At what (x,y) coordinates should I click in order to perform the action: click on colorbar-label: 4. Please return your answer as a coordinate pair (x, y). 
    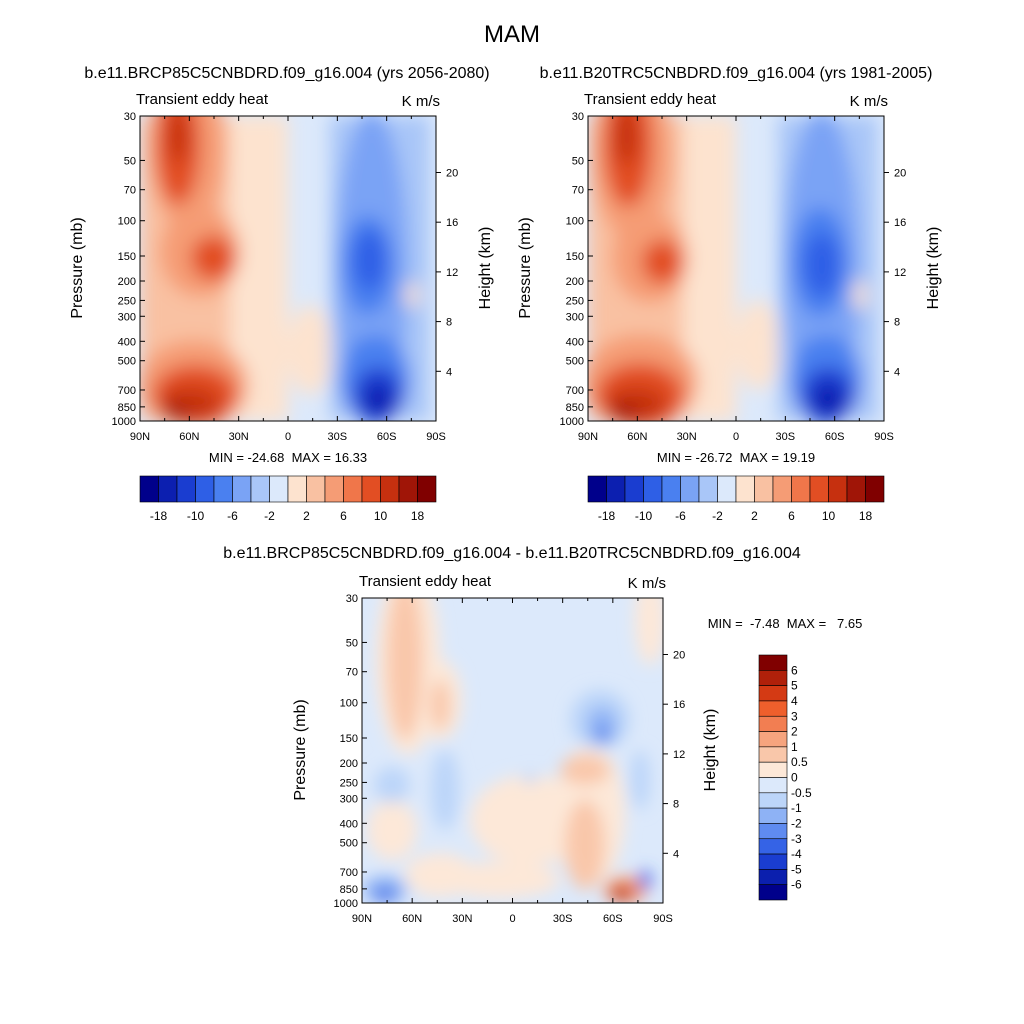
    Looking at the image, I should click on (794, 701).